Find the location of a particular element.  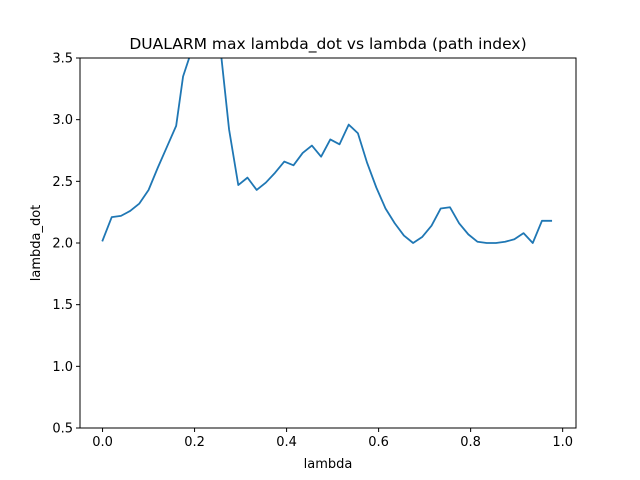

x-tick-label: 0.6 is located at coordinates (378, 442).